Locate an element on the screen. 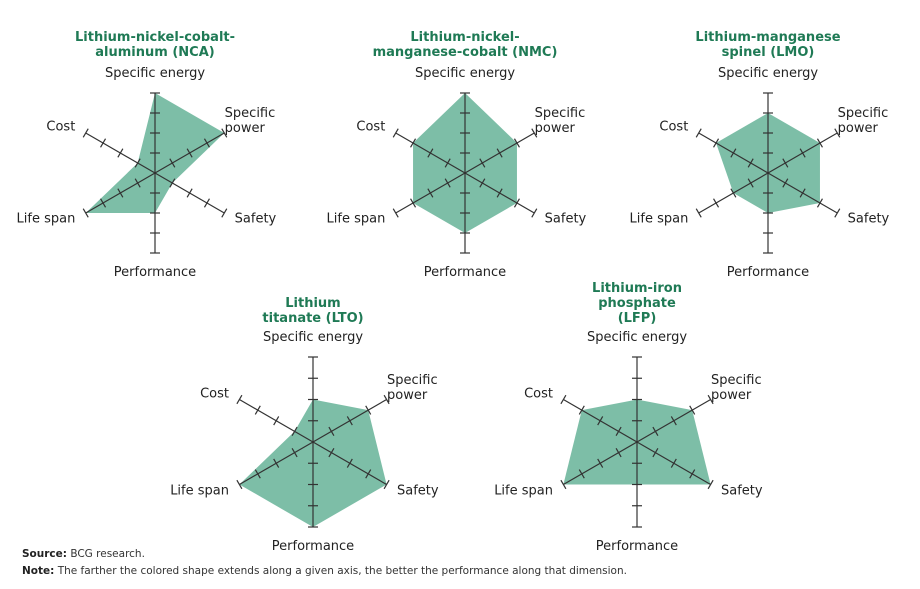 The width and height of the screenshot is (920, 589). source-label: Source: is located at coordinates (44, 554).